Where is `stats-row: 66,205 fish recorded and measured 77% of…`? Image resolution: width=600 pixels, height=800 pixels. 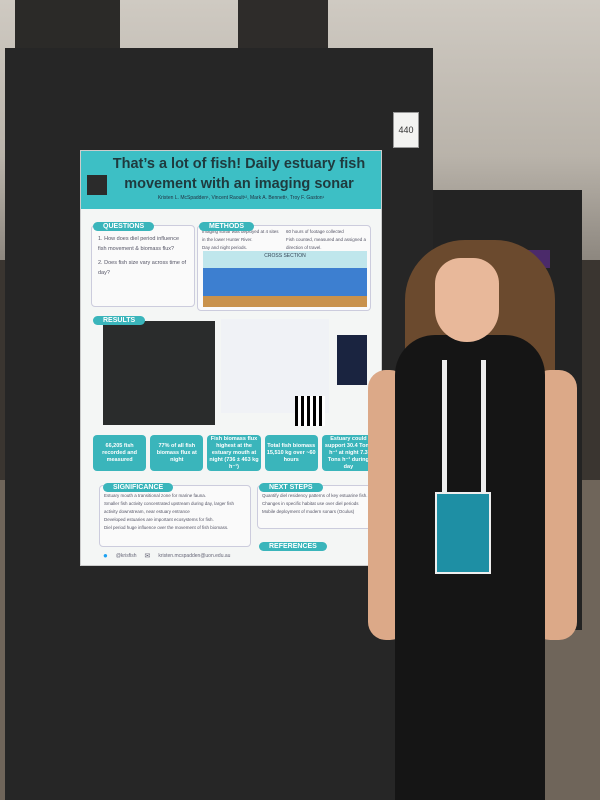 stats-row: 66,205 fish recorded and measured 77% of… is located at coordinates (234, 453).